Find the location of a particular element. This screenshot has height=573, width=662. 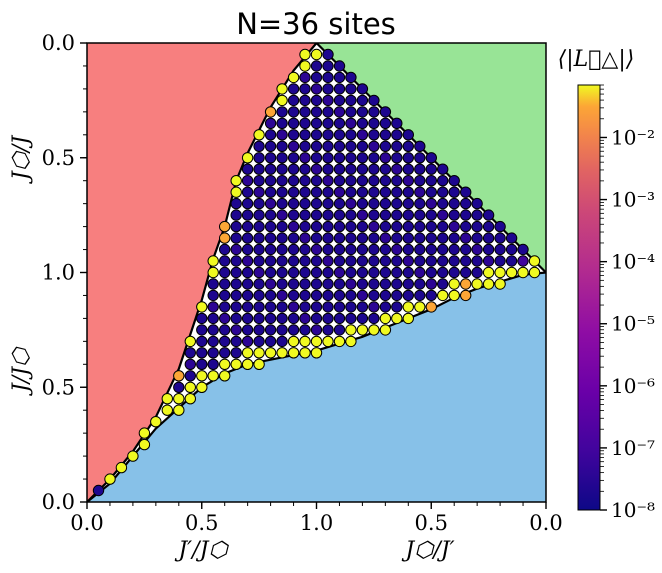

colorbar-ticks: 10⁻⁸ 10⁻⁷ 10⁻⁶ 10⁻⁵ 10⁻⁴ 10⁻³ 10⁻² is located at coordinates (627, 303).